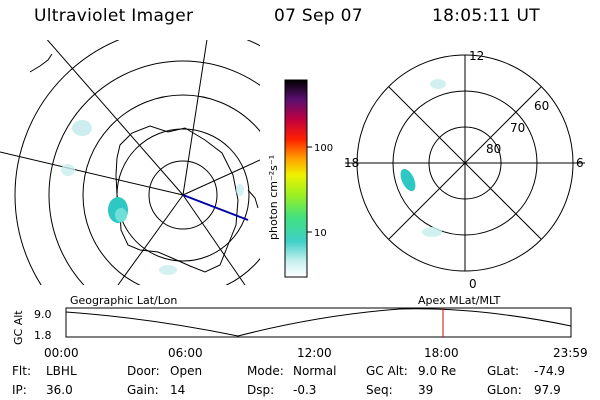 The image size is (600, 400). Describe the element at coordinates (580, 163) in the screenshot. I see `mlt-label-6: 6` at that location.